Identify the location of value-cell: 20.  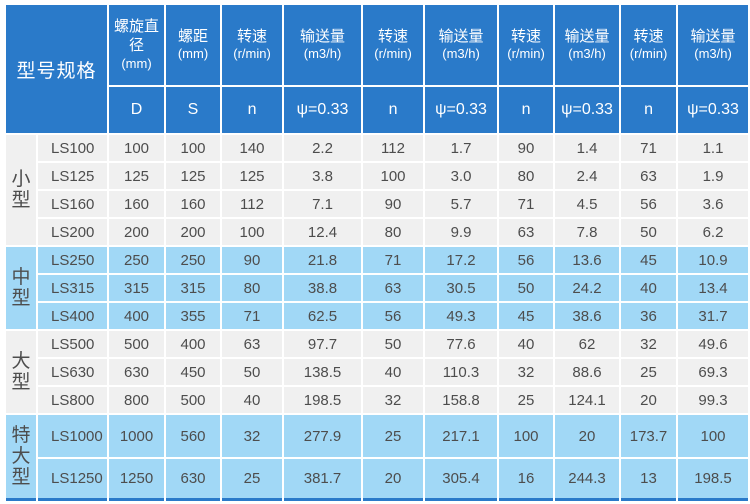
(393, 480).